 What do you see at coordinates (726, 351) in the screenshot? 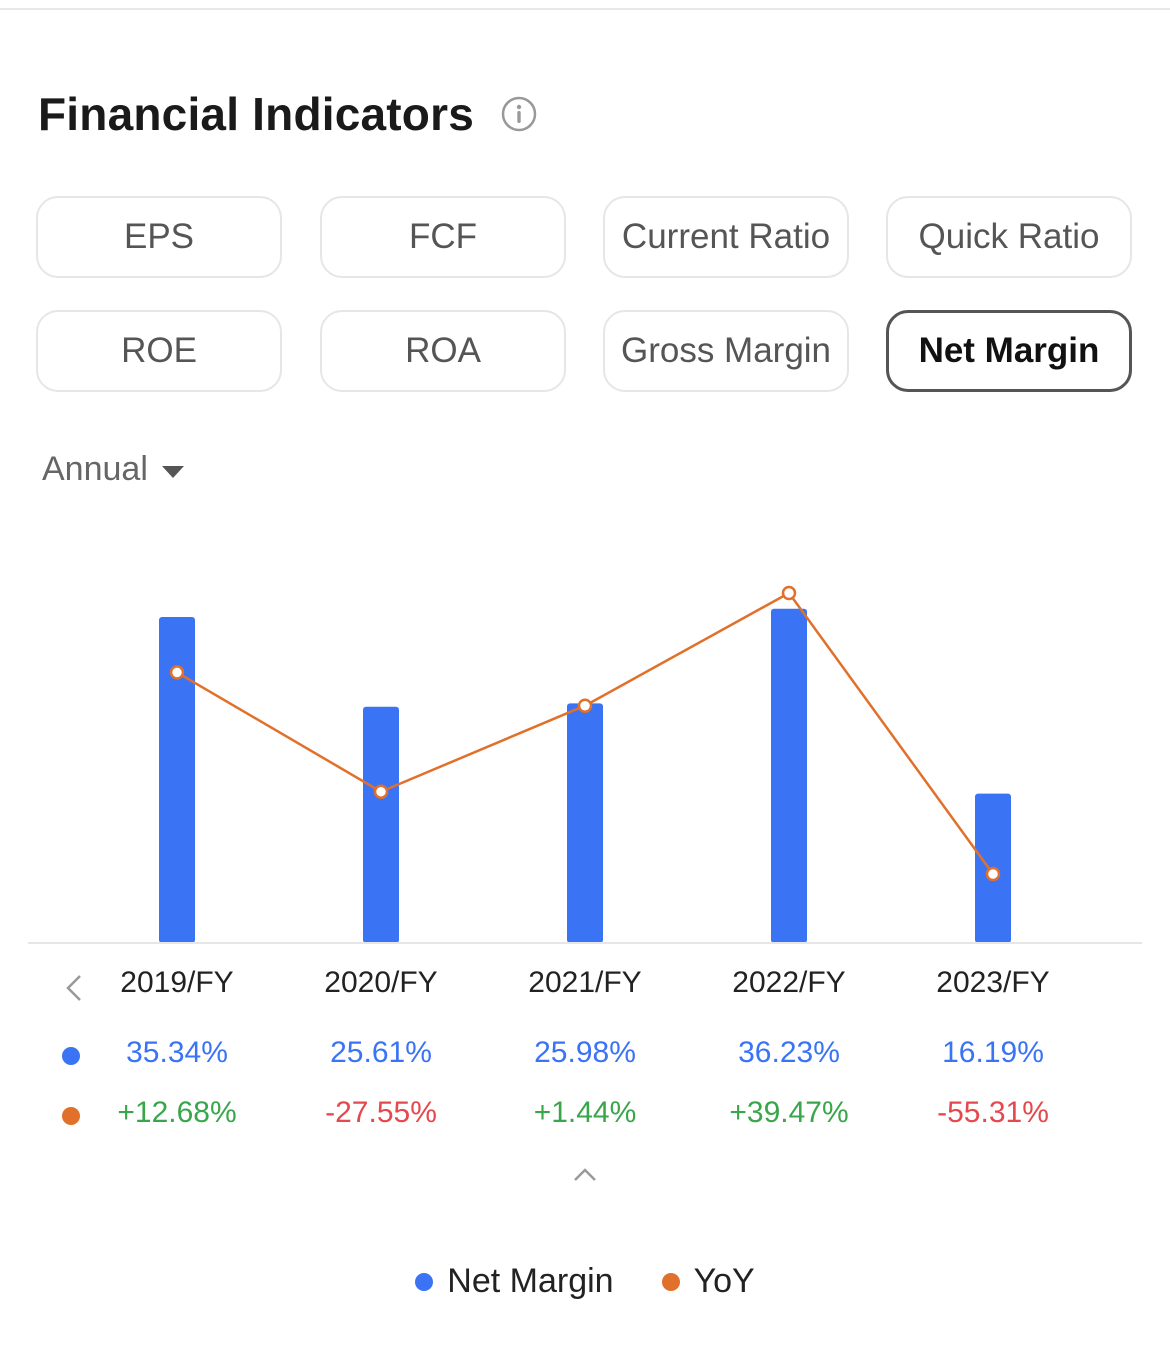
I see `tab-gross-margin: Gross Margin` at bounding box center [726, 351].